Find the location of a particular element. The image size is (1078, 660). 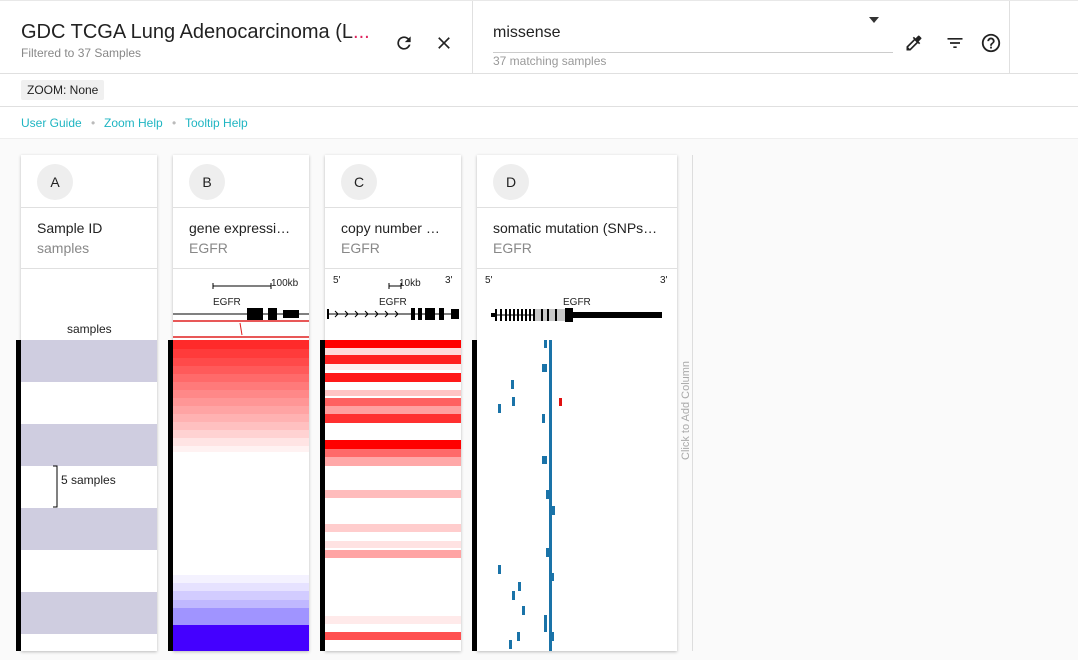

scale-label: 100kb is located at coordinates (285, 283).